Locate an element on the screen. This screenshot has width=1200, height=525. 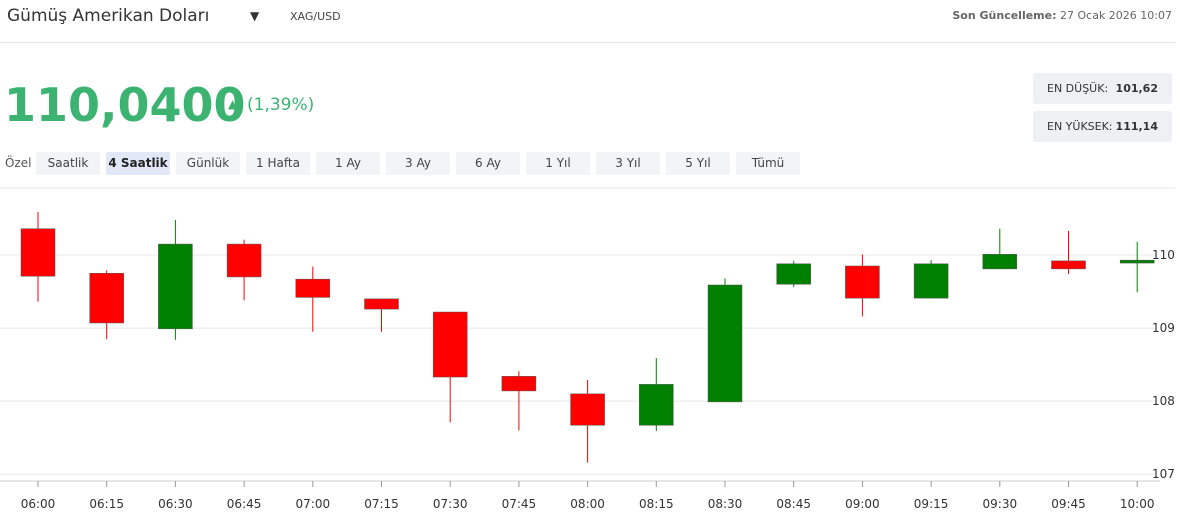
dropdown-caret: ▼ is located at coordinates (255, 16).